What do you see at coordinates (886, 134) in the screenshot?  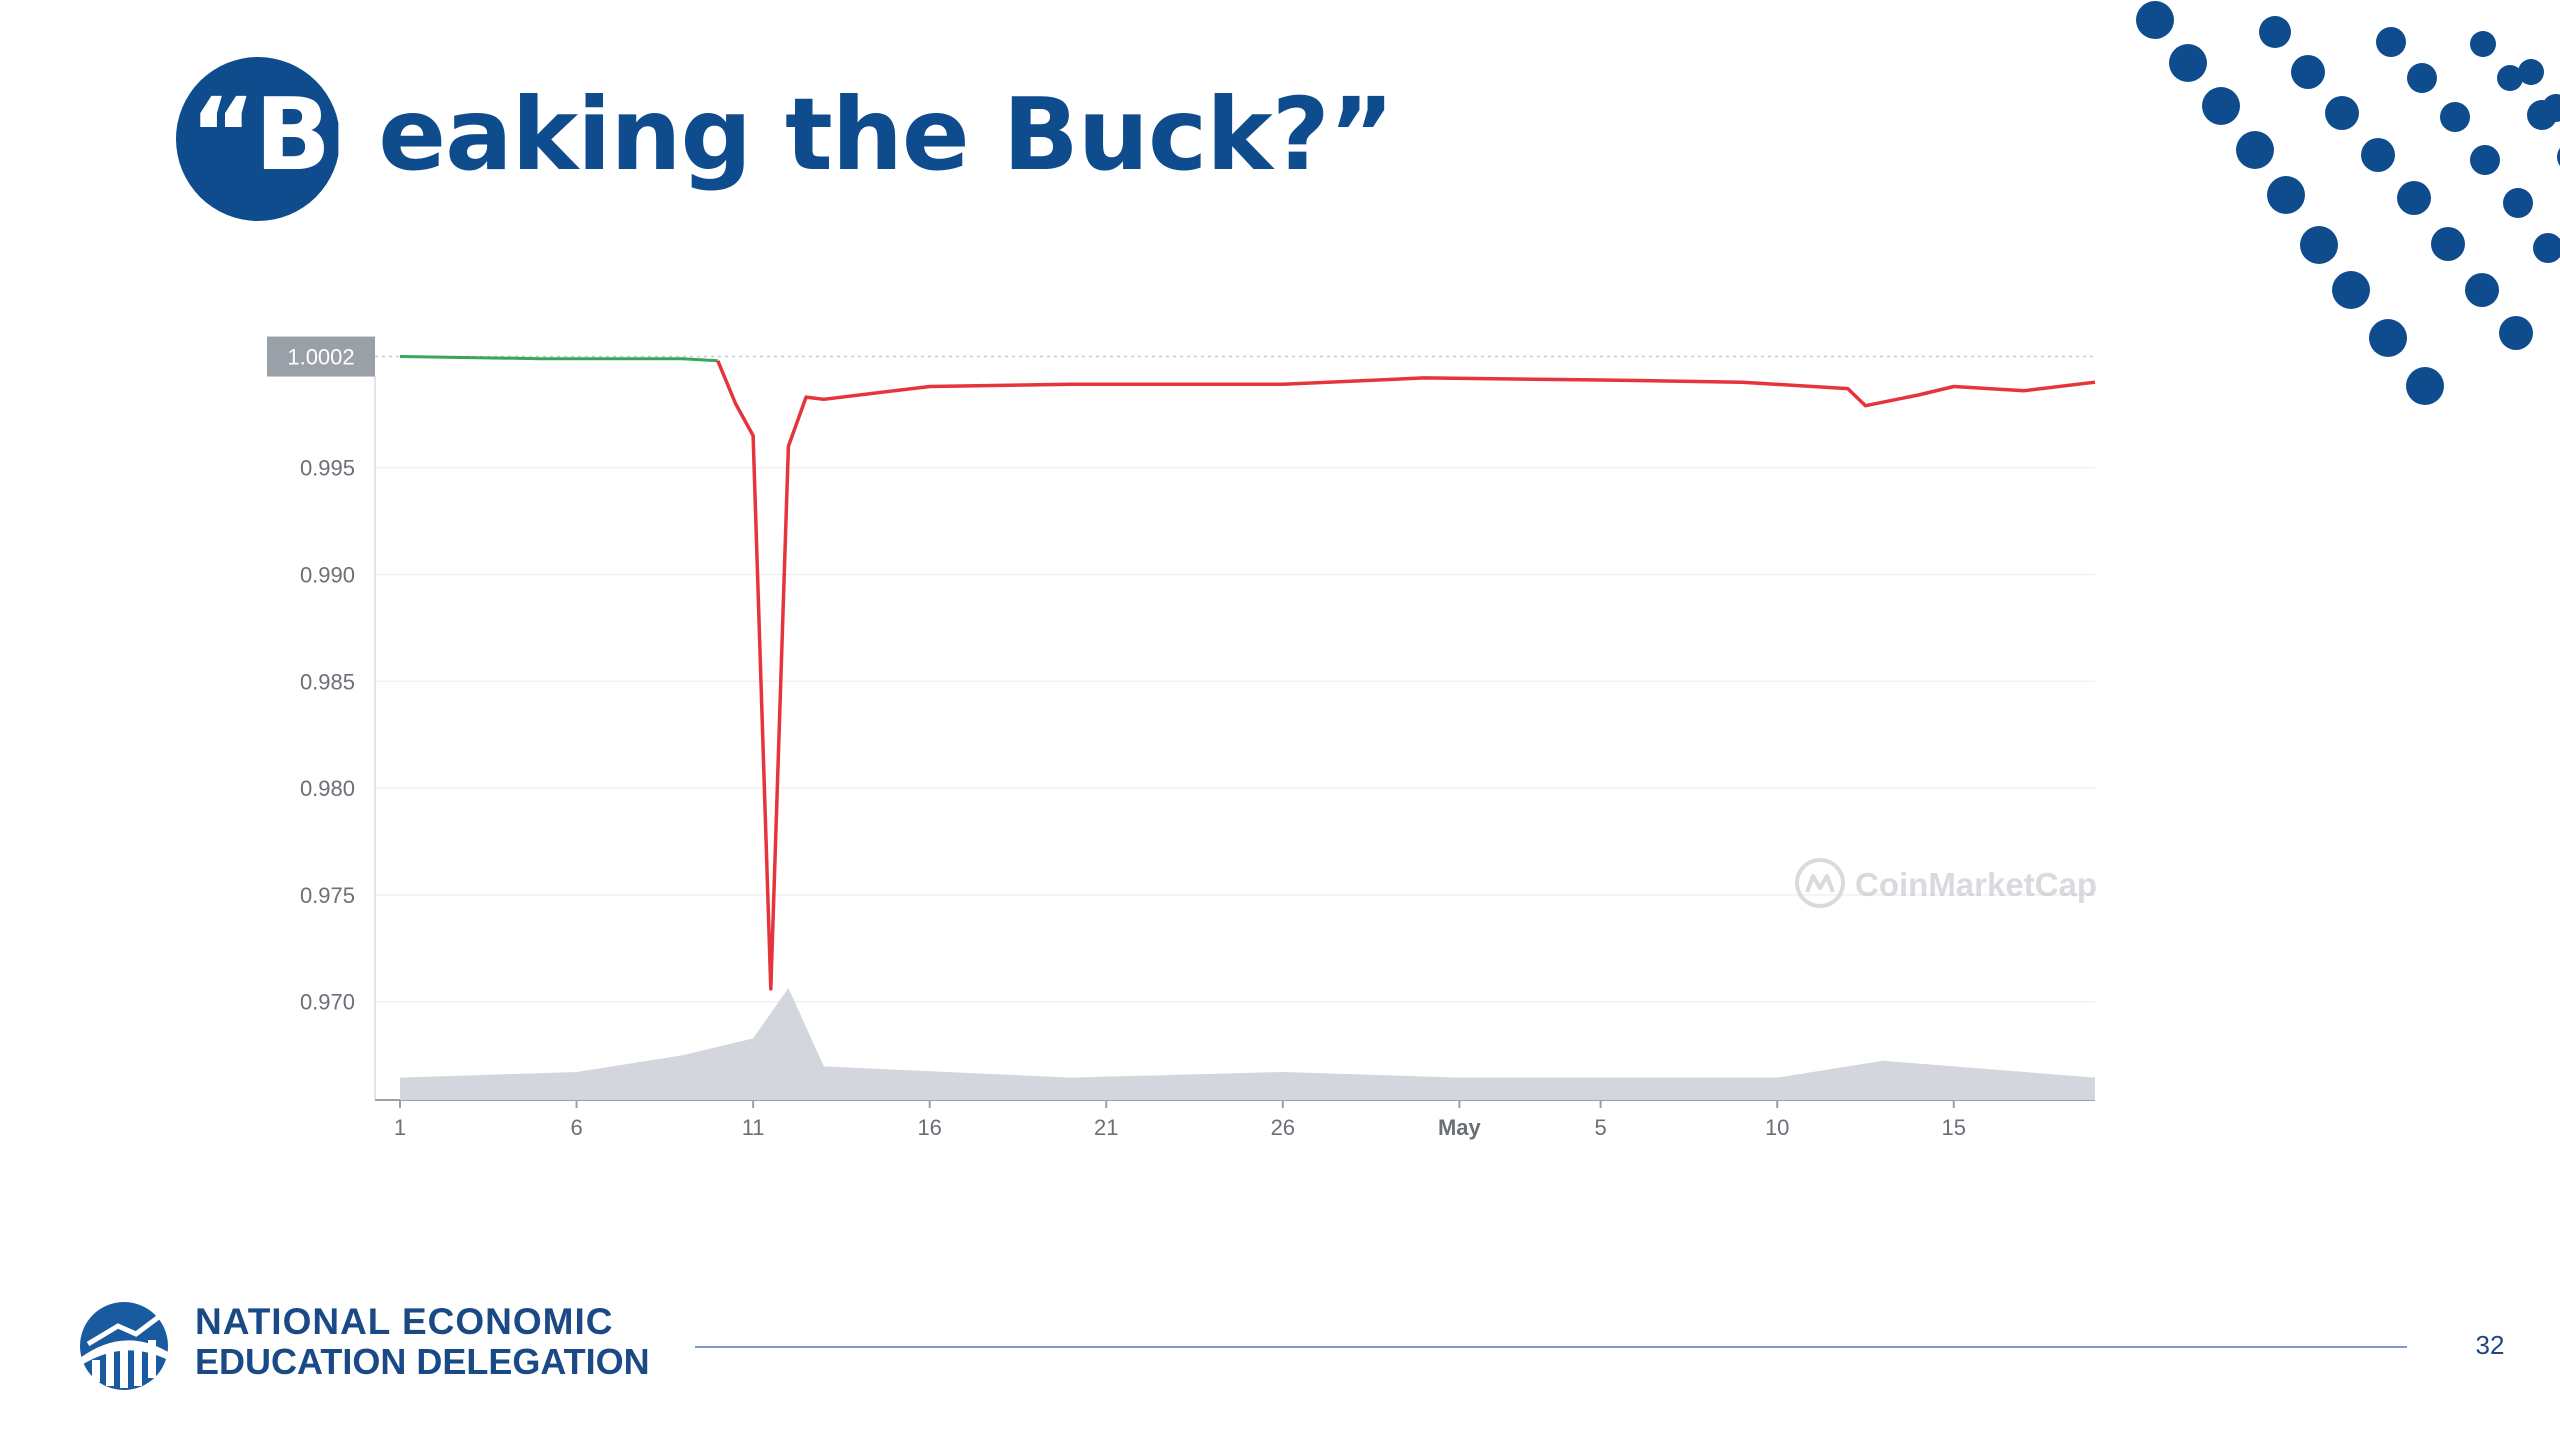 I see `title-rest: eaking the Buck?”` at bounding box center [886, 134].